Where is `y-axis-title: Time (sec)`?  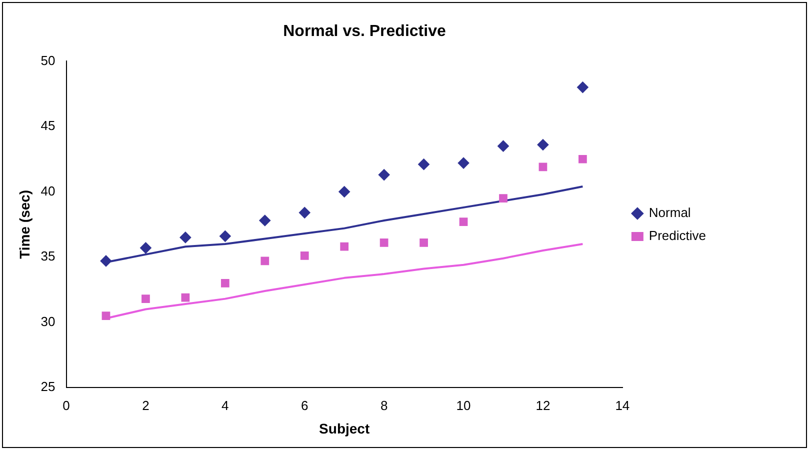
y-axis-title: Time (sec) is located at coordinates (24, 224).